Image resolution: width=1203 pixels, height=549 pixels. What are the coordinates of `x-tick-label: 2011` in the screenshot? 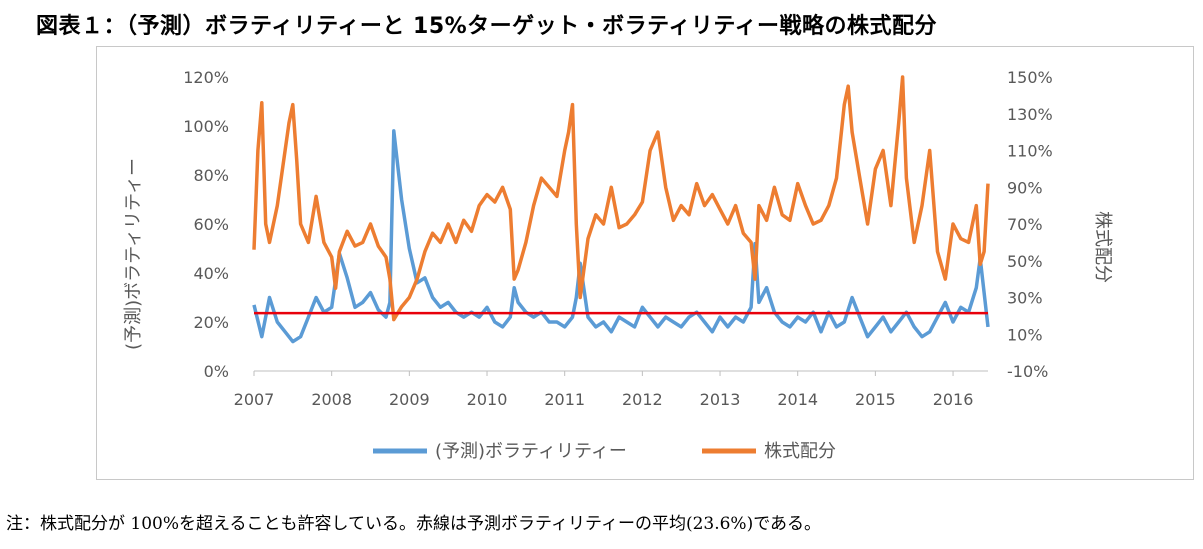 It's located at (564, 399).